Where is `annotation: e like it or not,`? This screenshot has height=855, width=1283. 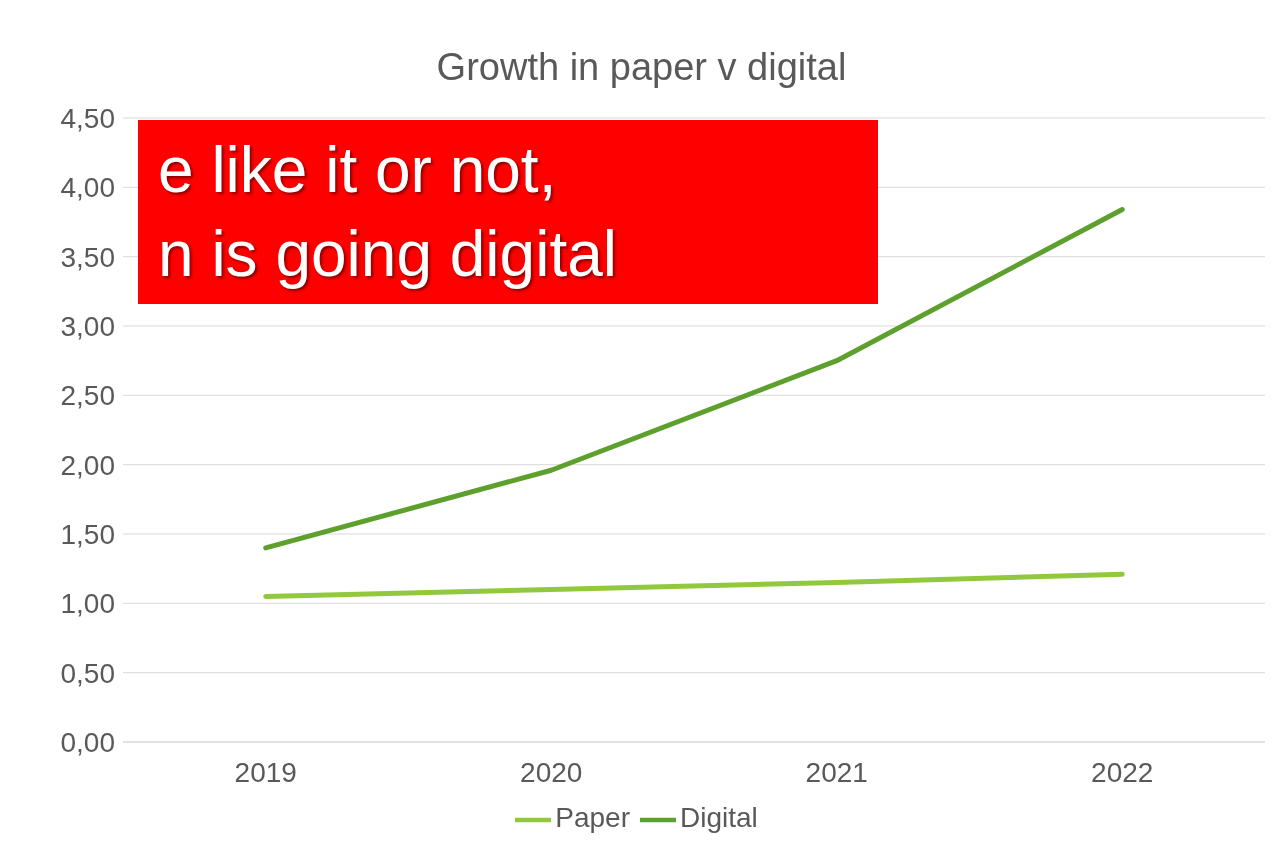 annotation: e like it or not, is located at coordinates (358, 170).